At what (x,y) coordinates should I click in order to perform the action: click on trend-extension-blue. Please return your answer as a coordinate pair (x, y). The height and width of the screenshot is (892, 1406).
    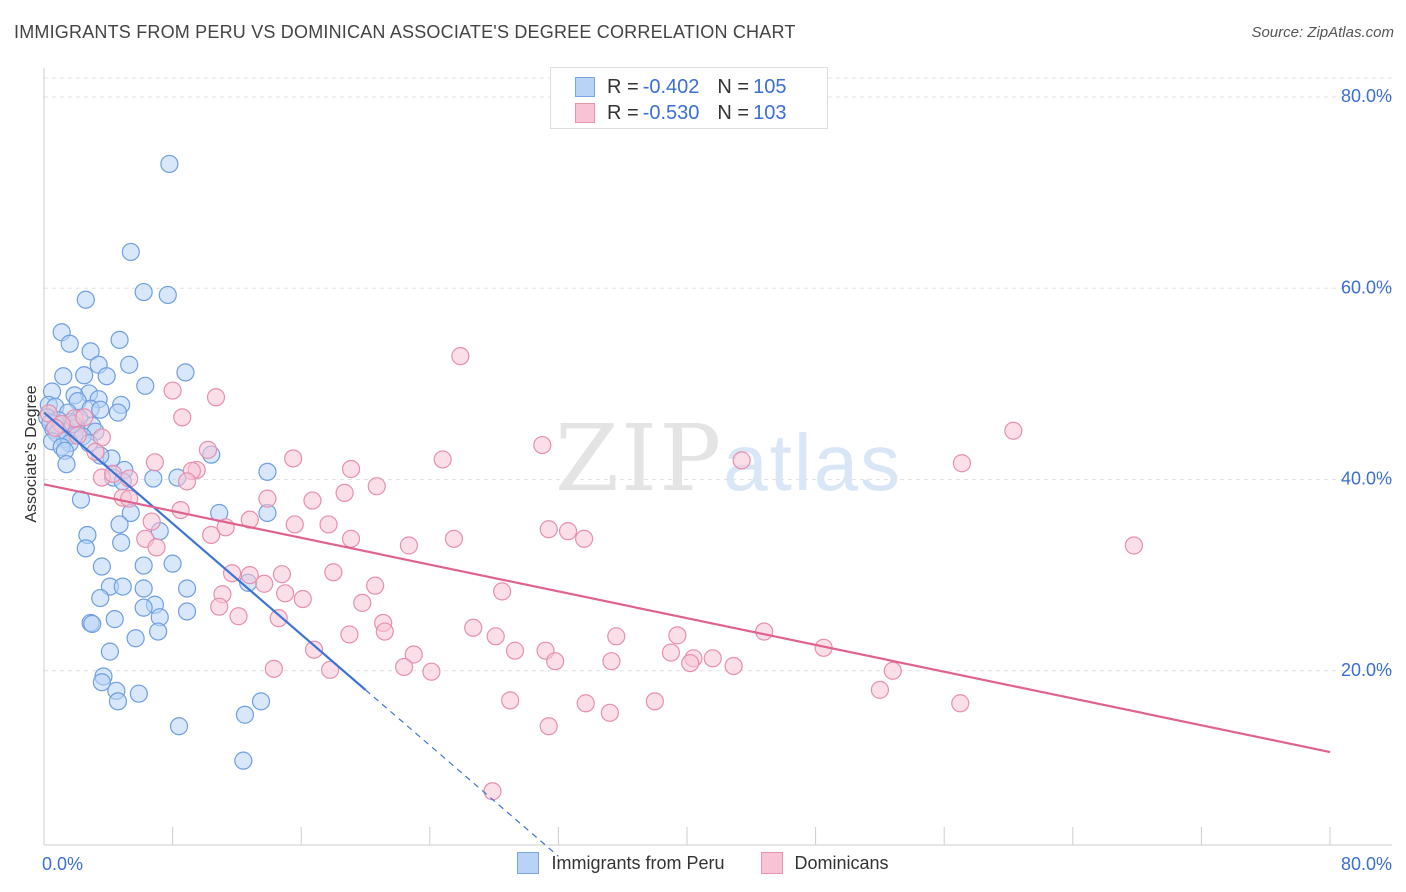
    Looking at the image, I should click on (462, 773).